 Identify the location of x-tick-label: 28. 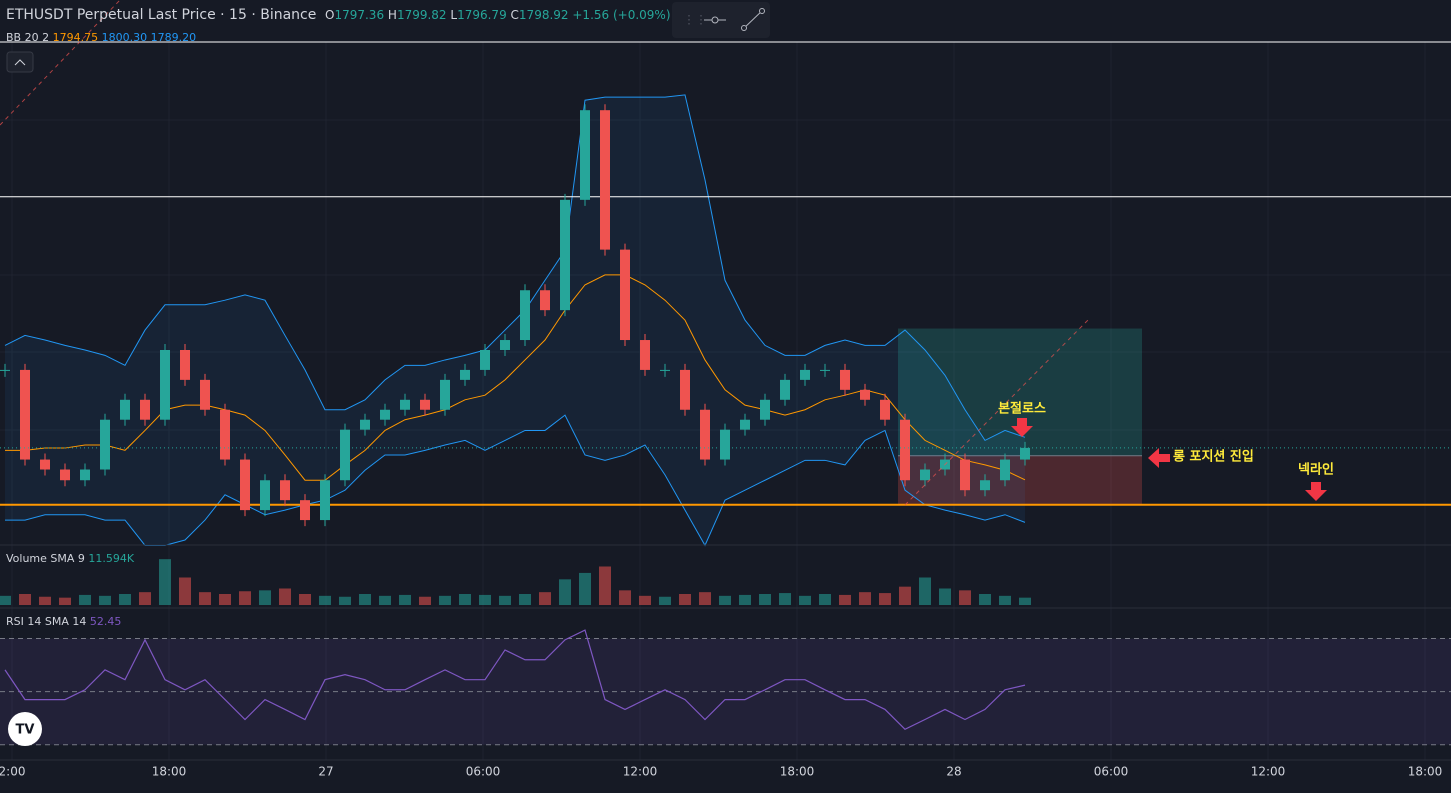
(953, 772).